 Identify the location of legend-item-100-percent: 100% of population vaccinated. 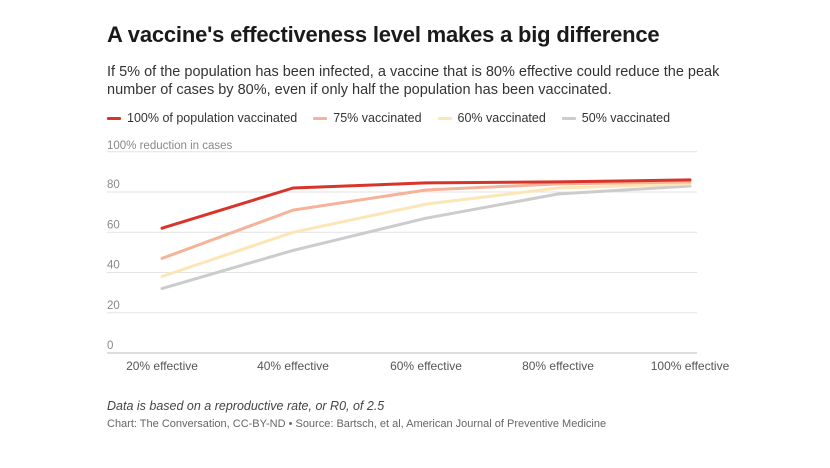
(202, 118).